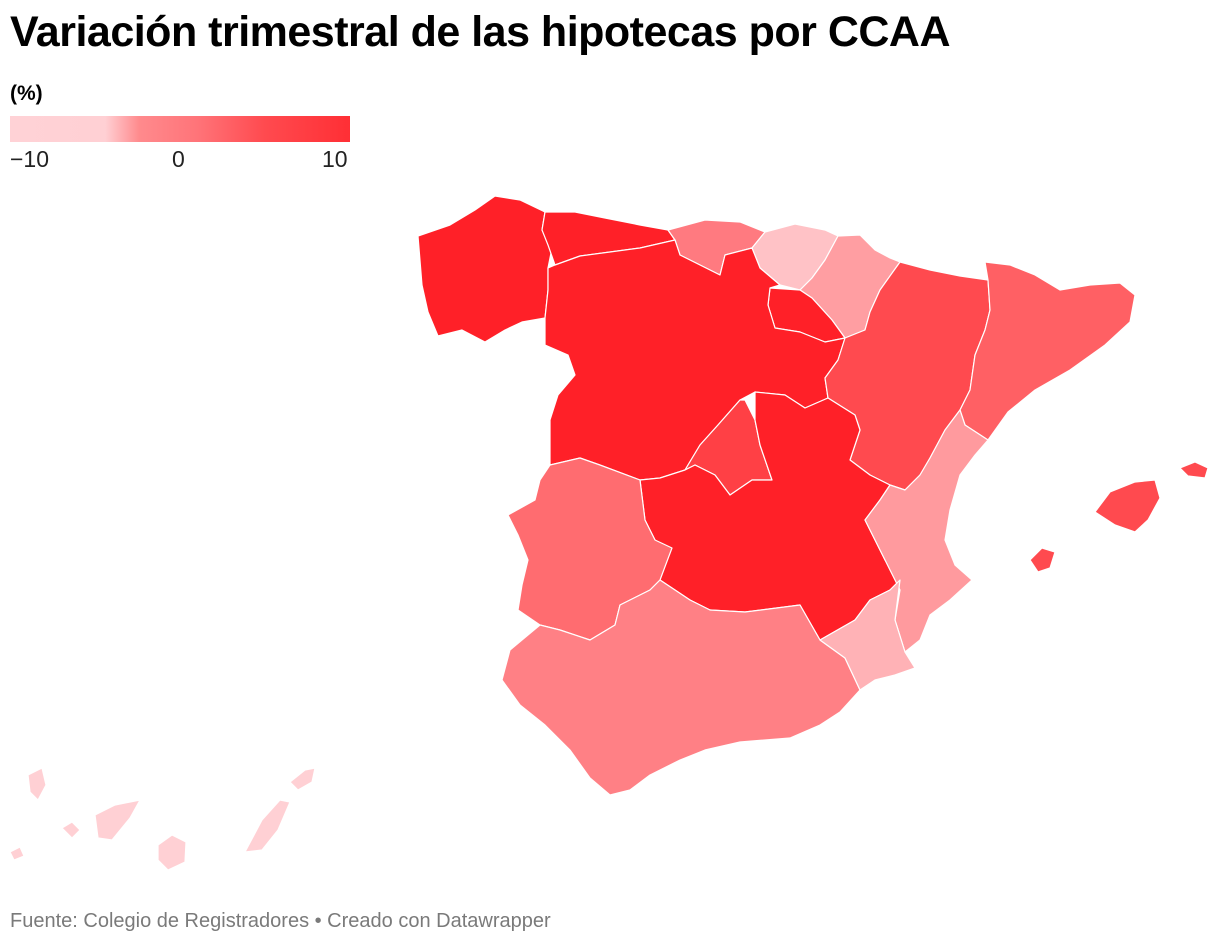  Describe the element at coordinates (178, 159) in the screenshot. I see `legend-tick-mid: 0` at that location.